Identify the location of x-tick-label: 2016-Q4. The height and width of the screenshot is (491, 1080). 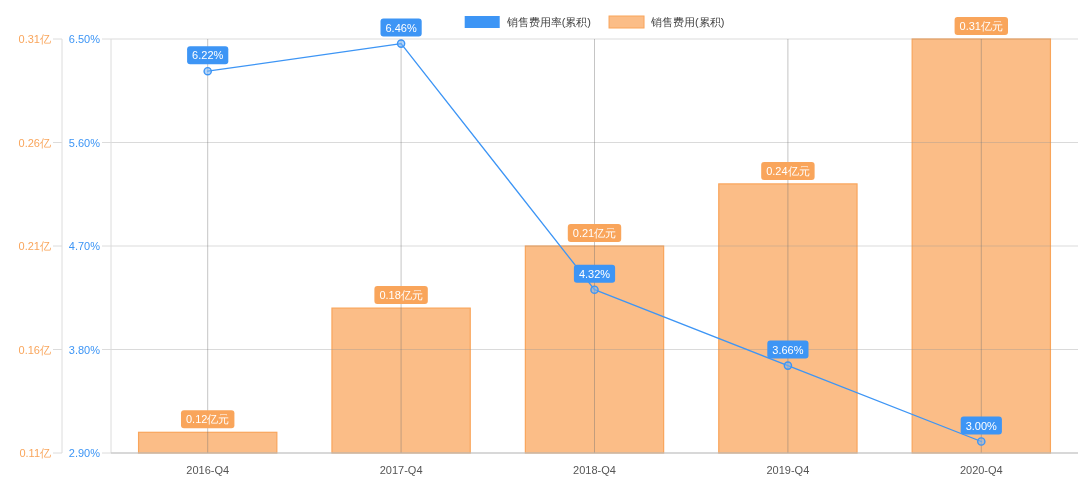
(208, 470).